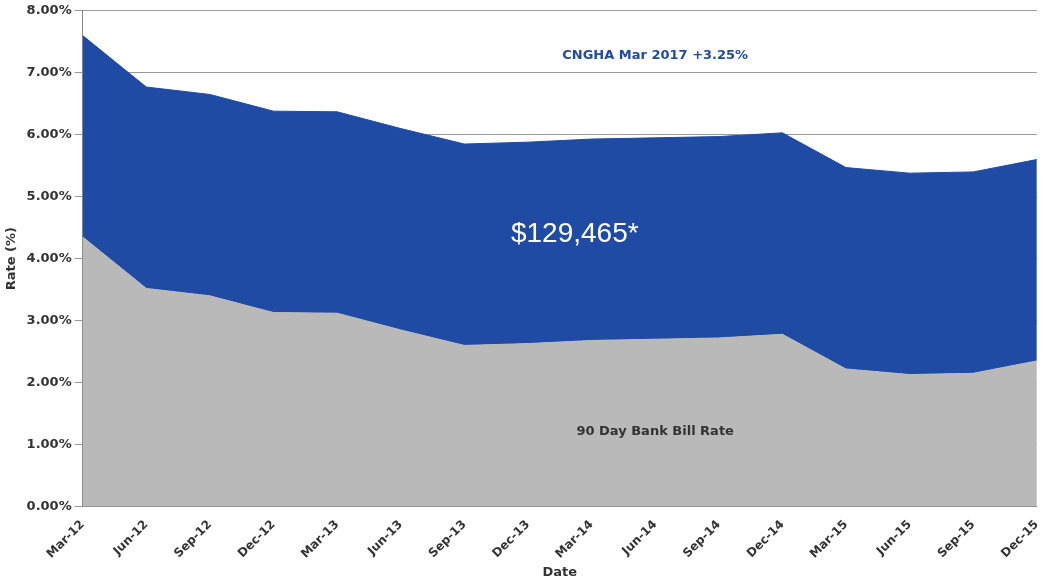  What do you see at coordinates (49, 72) in the screenshot?
I see `y-tick-label: 7.00%` at bounding box center [49, 72].